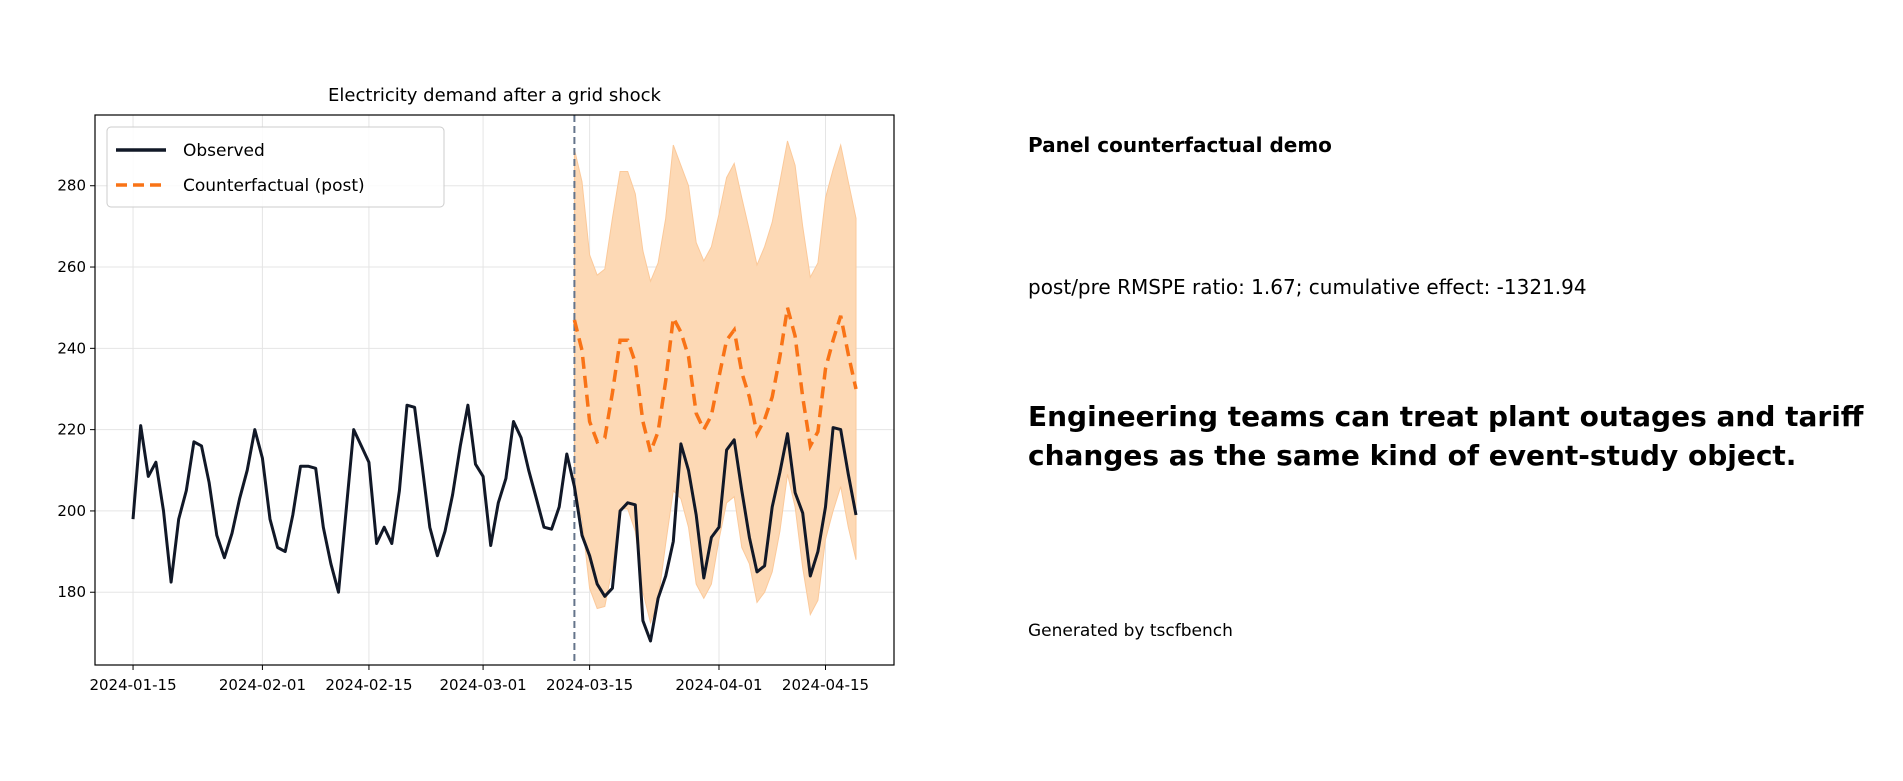 The width and height of the screenshot is (1903, 781). Describe the element at coordinates (368, 685) in the screenshot. I see `x-tick-label: 2024-02-15` at that location.